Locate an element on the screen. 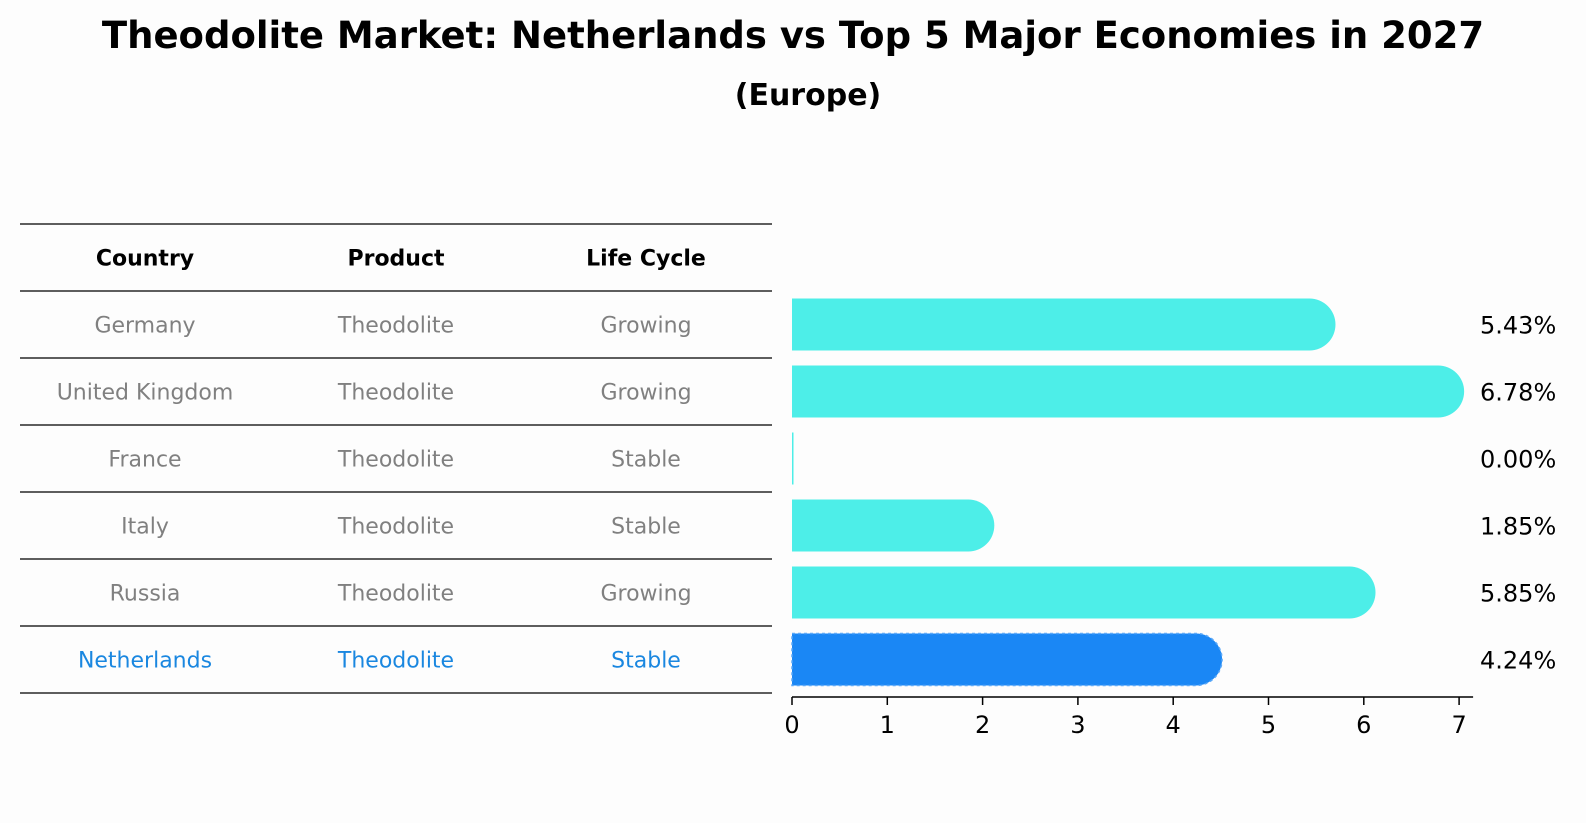 The height and width of the screenshot is (823, 1586). table-header-life-cycle: Life Cycle is located at coordinates (646, 259).